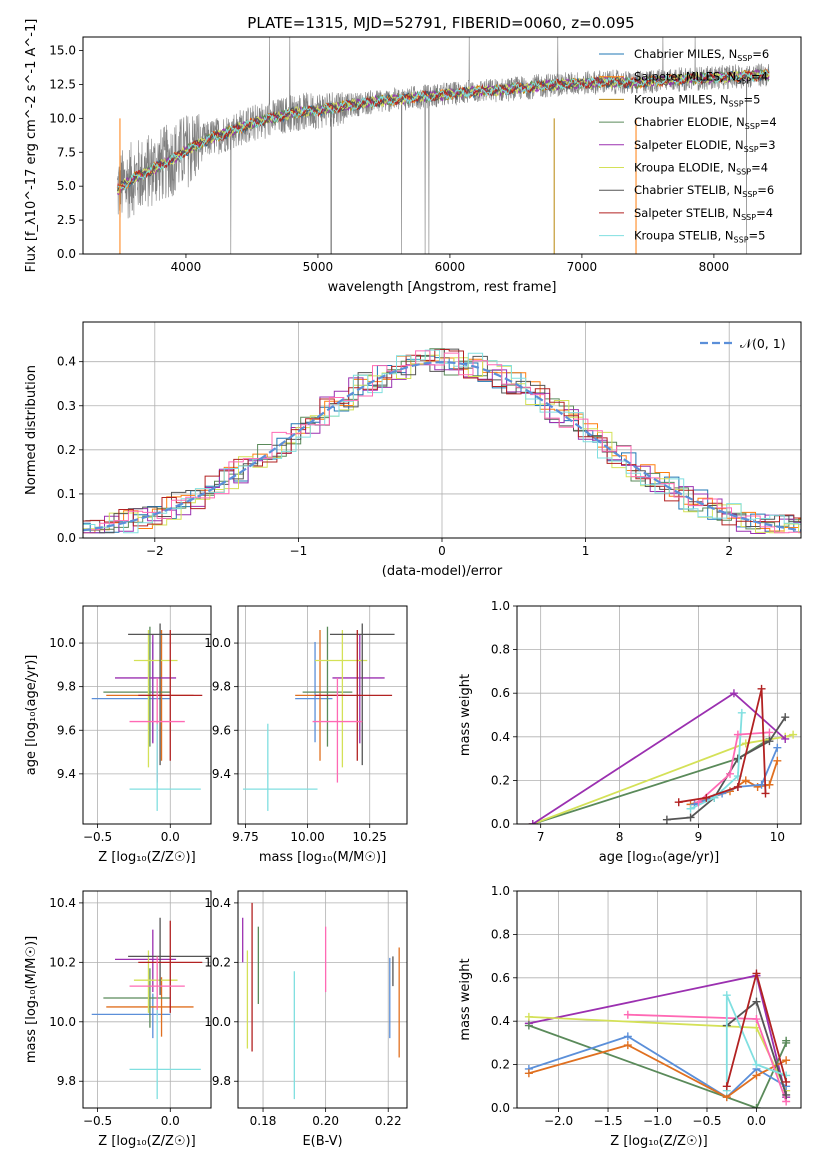 Image resolution: width=819 pixels, height=1170 pixels. What do you see at coordinates (701, 78) in the screenshot?
I see `legend-entry: Salpeter MILES, NSSP=4` at bounding box center [701, 78].